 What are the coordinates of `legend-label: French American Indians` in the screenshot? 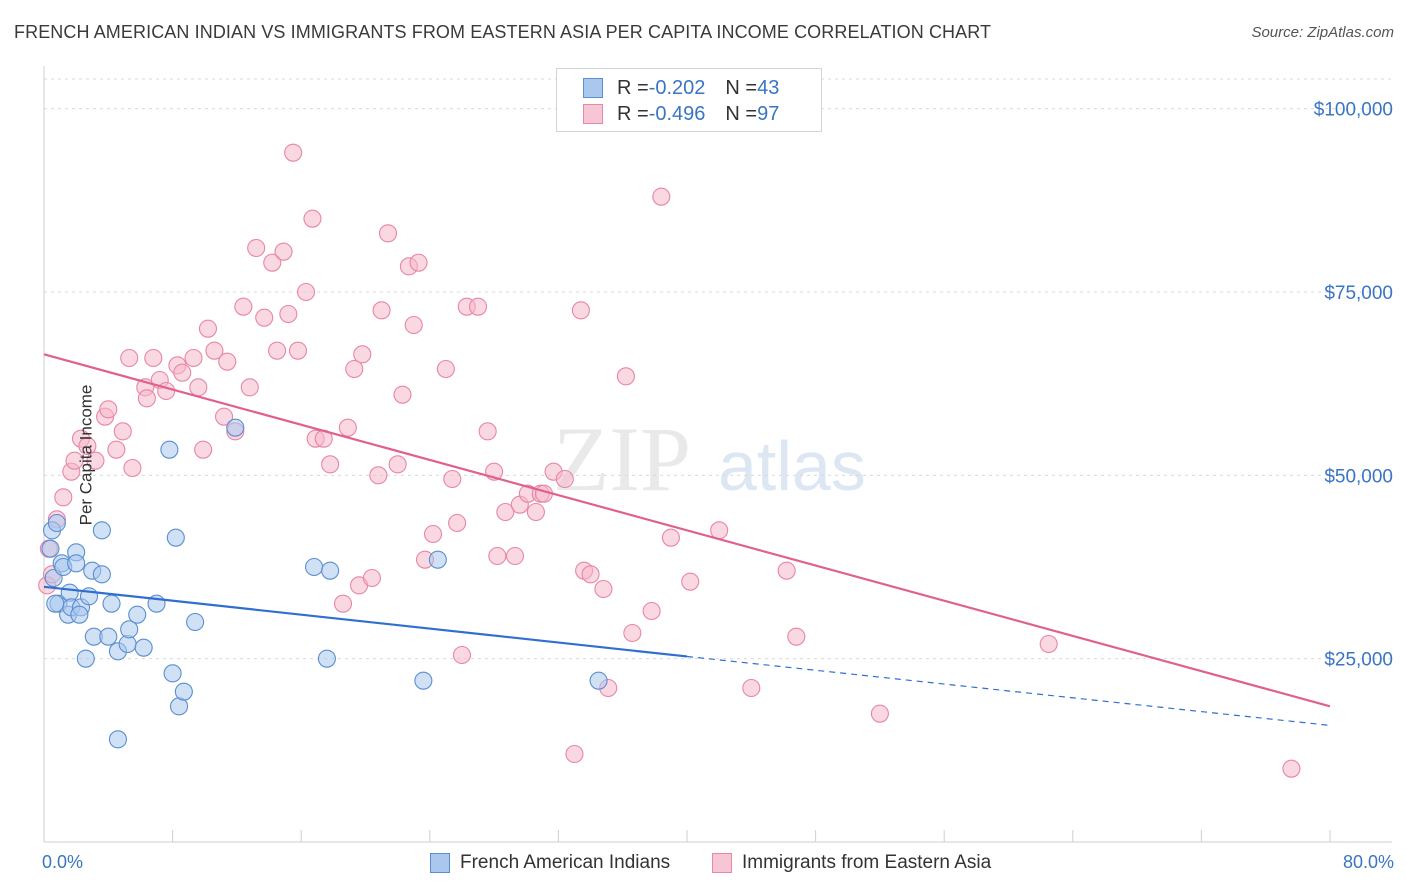 It's located at (565, 862).